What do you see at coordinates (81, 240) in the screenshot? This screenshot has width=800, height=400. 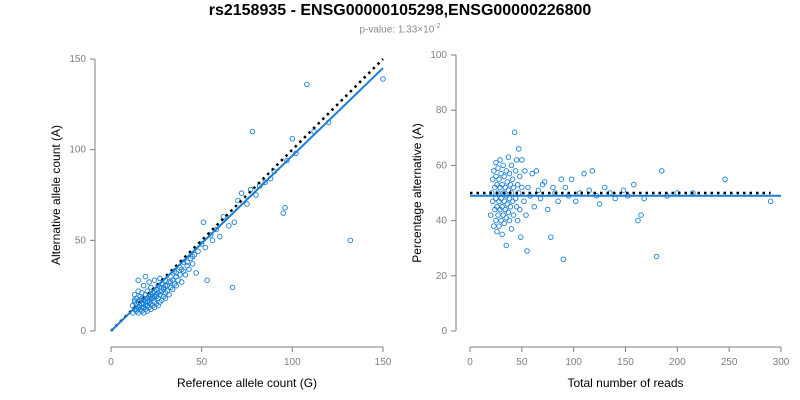 I see `allele-y-tick-label: 50` at bounding box center [81, 240].